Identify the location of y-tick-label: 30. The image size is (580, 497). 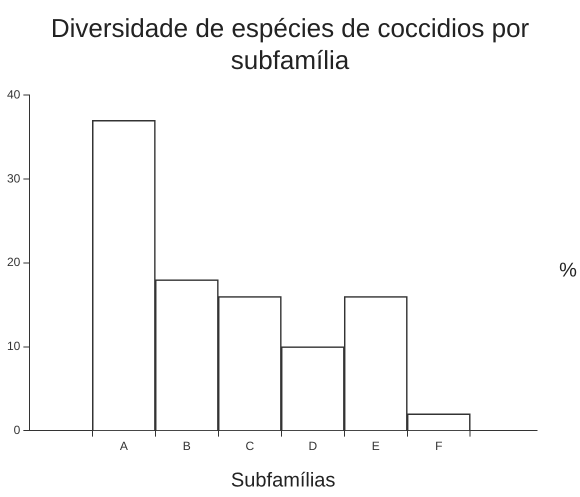
(13, 178).